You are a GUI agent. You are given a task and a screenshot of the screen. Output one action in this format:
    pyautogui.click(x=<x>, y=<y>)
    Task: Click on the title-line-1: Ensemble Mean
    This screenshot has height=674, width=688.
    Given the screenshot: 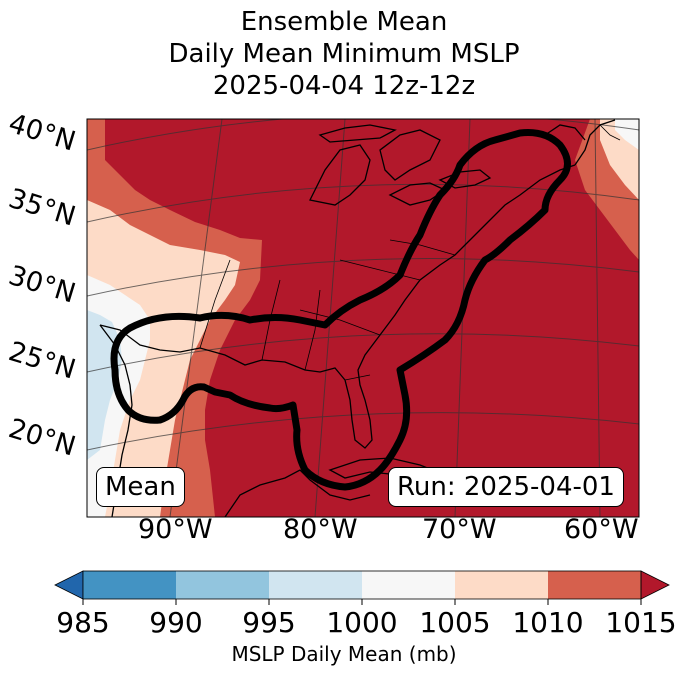 What is the action you would take?
    pyautogui.click(x=344, y=22)
    